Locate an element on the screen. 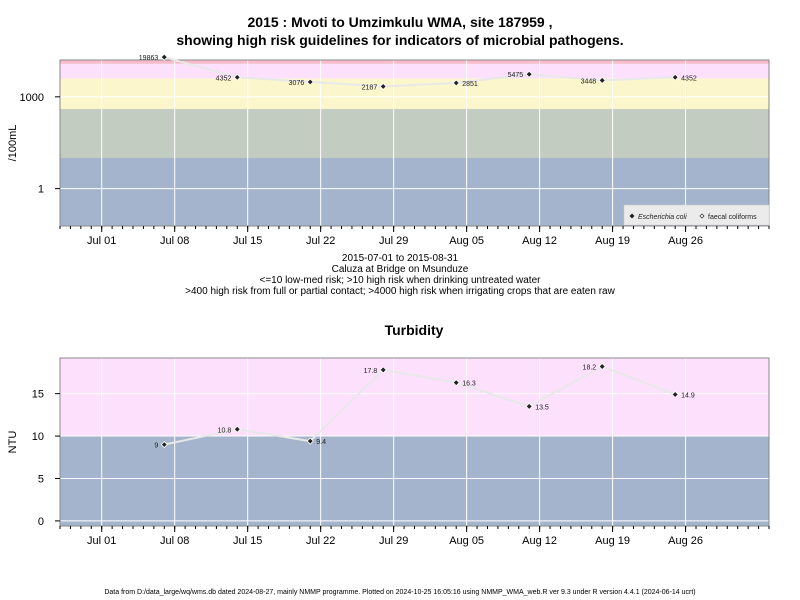 The width and height of the screenshot is (800, 600). data-label-1-7: 3448 is located at coordinates (589, 81).